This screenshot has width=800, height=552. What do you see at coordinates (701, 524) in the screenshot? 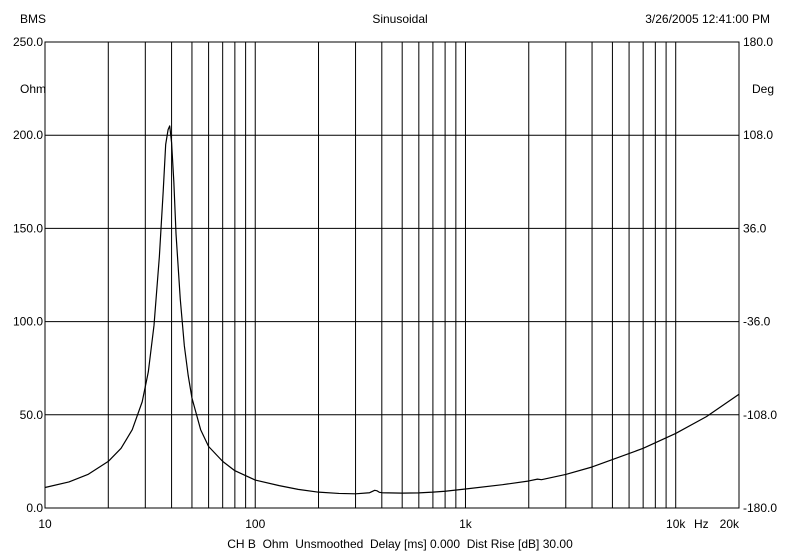
I see `x-axis-unit-label: Hz` at bounding box center [701, 524].